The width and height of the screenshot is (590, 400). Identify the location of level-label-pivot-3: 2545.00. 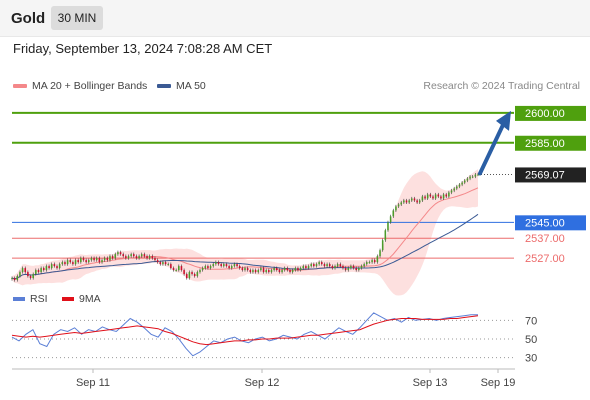
(545, 223).